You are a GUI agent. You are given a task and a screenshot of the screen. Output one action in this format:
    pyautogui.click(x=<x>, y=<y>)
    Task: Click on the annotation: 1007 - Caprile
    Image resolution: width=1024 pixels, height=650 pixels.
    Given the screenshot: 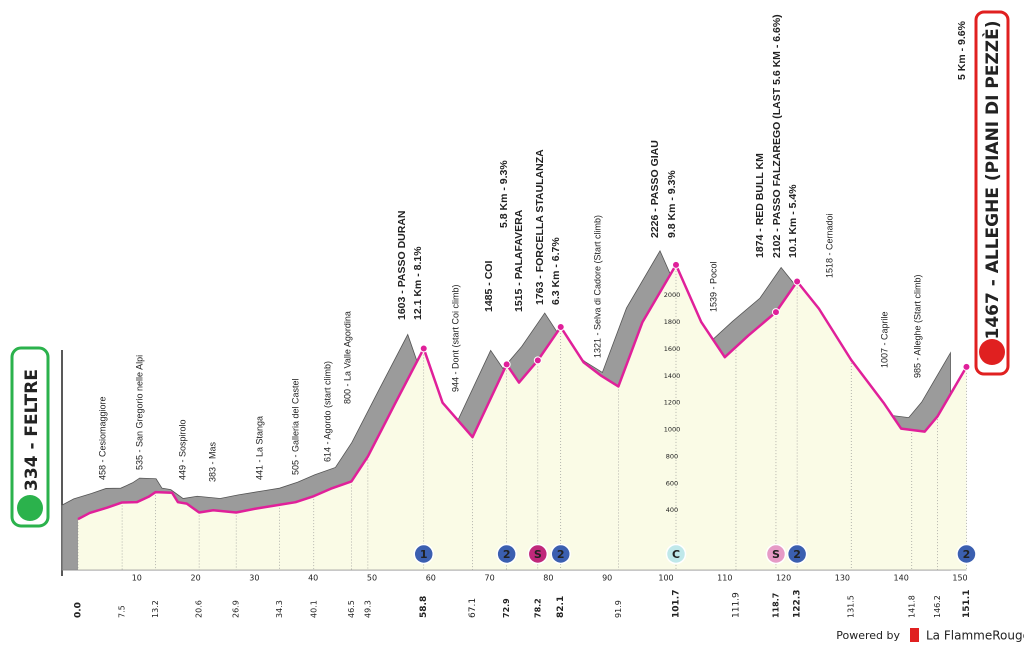 What is the action you would take?
    pyautogui.click(x=884, y=339)
    